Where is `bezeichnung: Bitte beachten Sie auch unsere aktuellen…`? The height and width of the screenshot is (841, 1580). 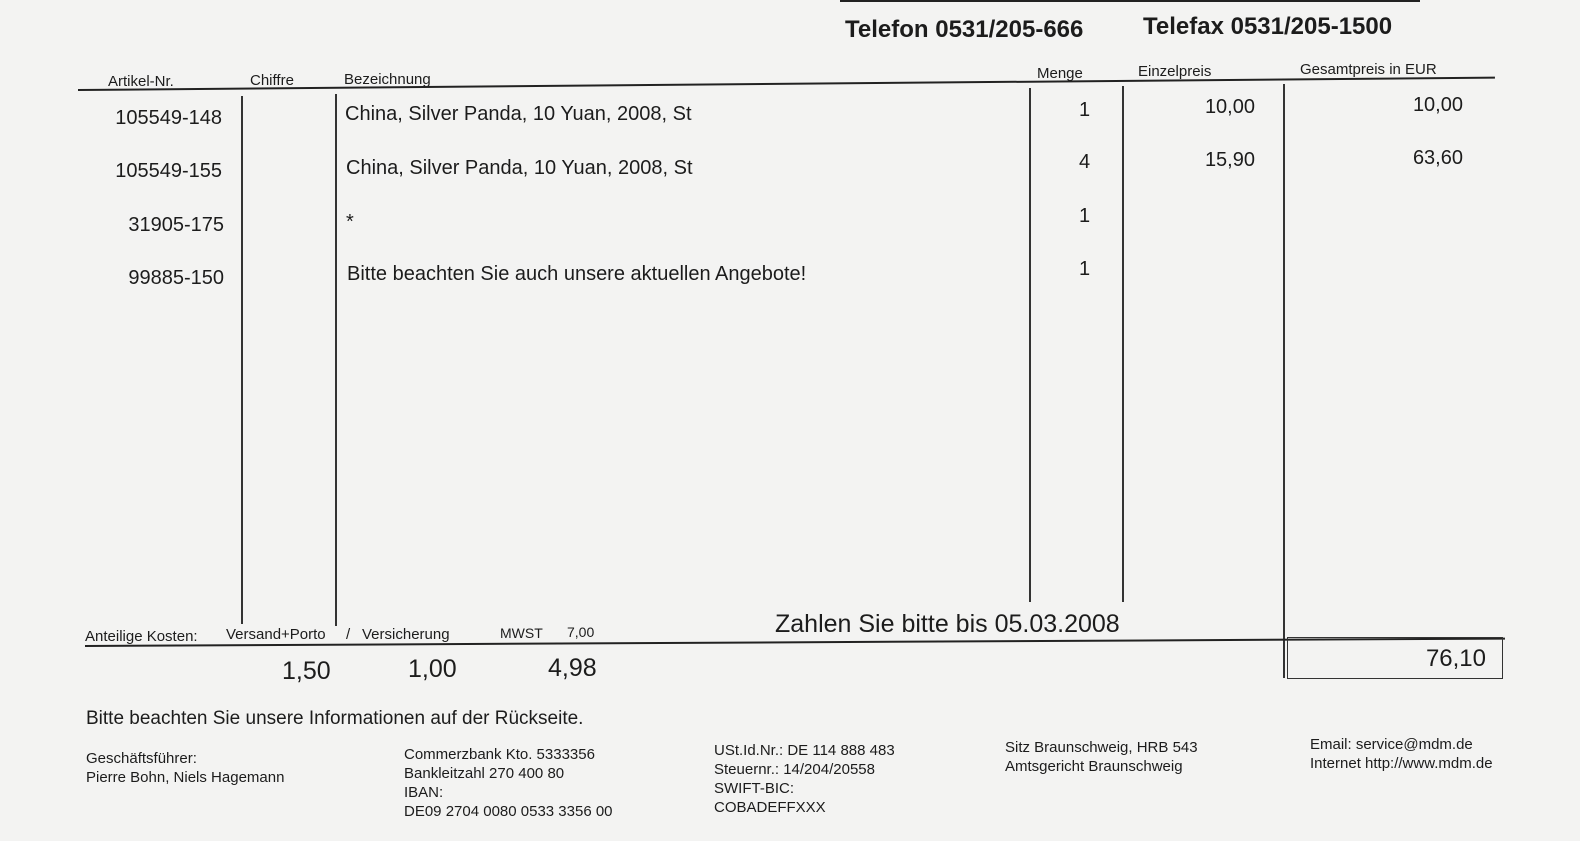
bezeichnung: Bitte beachten Sie auch unsere aktuellen… is located at coordinates (577, 274).